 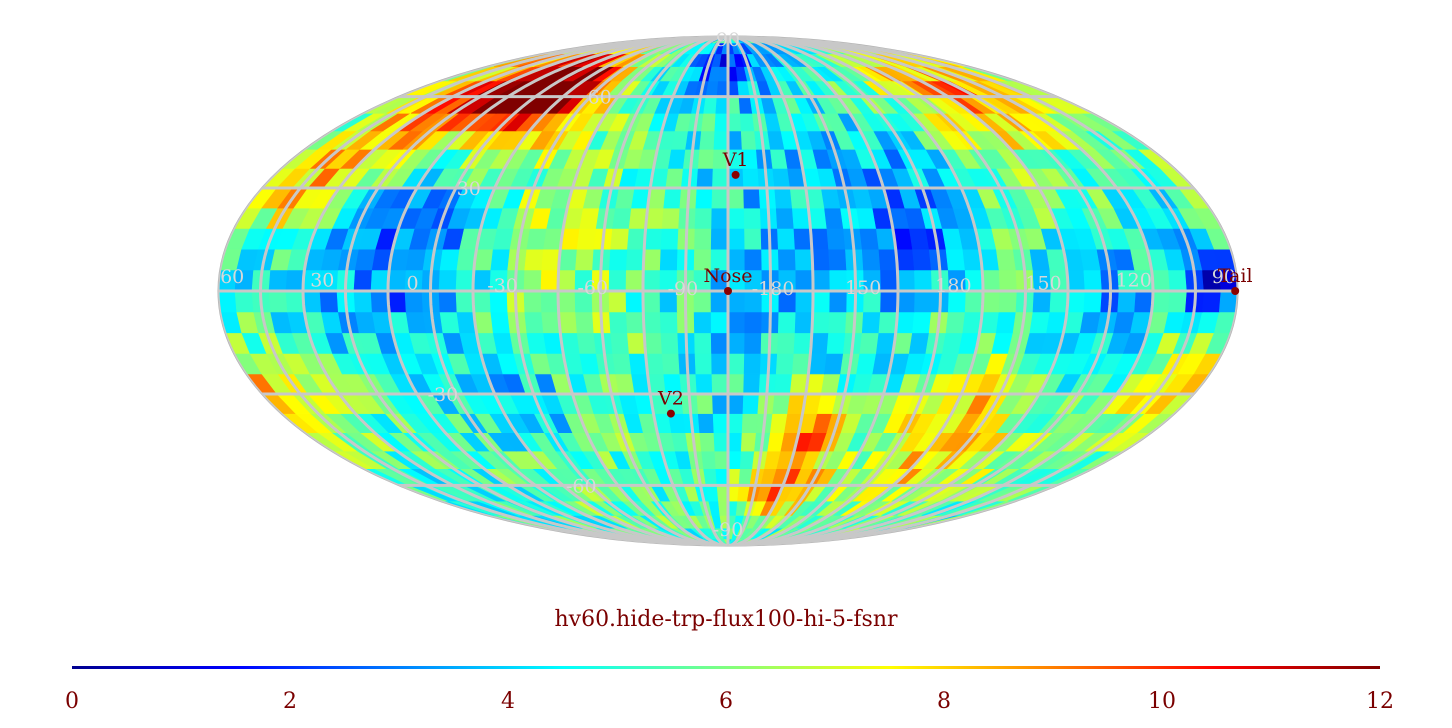 I want to click on colorbar-tick-label: 10, so click(x=1162, y=701).